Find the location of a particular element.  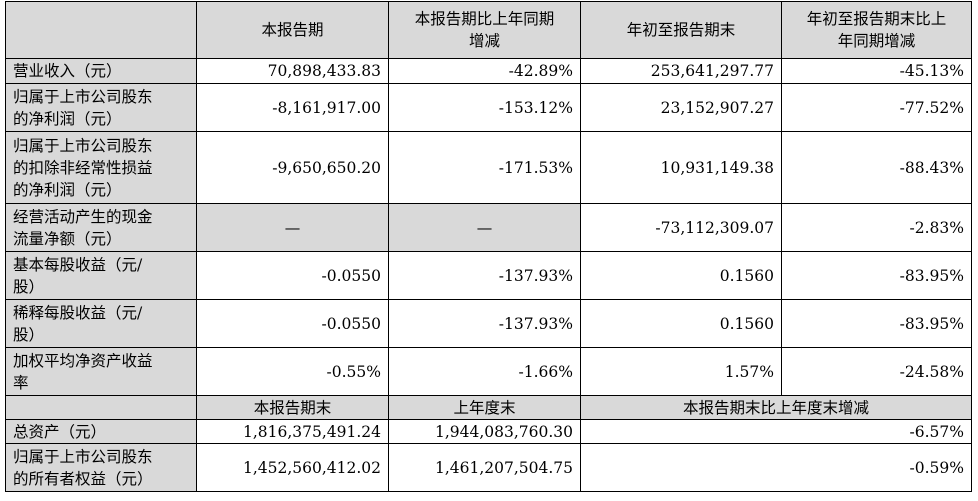

header2-change: 本报告期末比上年度末增减 is located at coordinates (776, 407).